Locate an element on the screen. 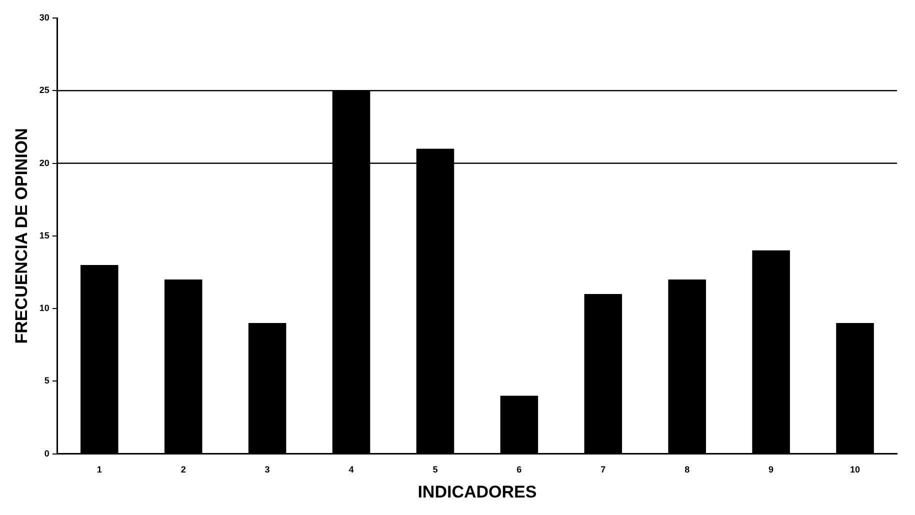 This screenshot has width=915, height=515. x-tick-label: 7 is located at coordinates (603, 469).